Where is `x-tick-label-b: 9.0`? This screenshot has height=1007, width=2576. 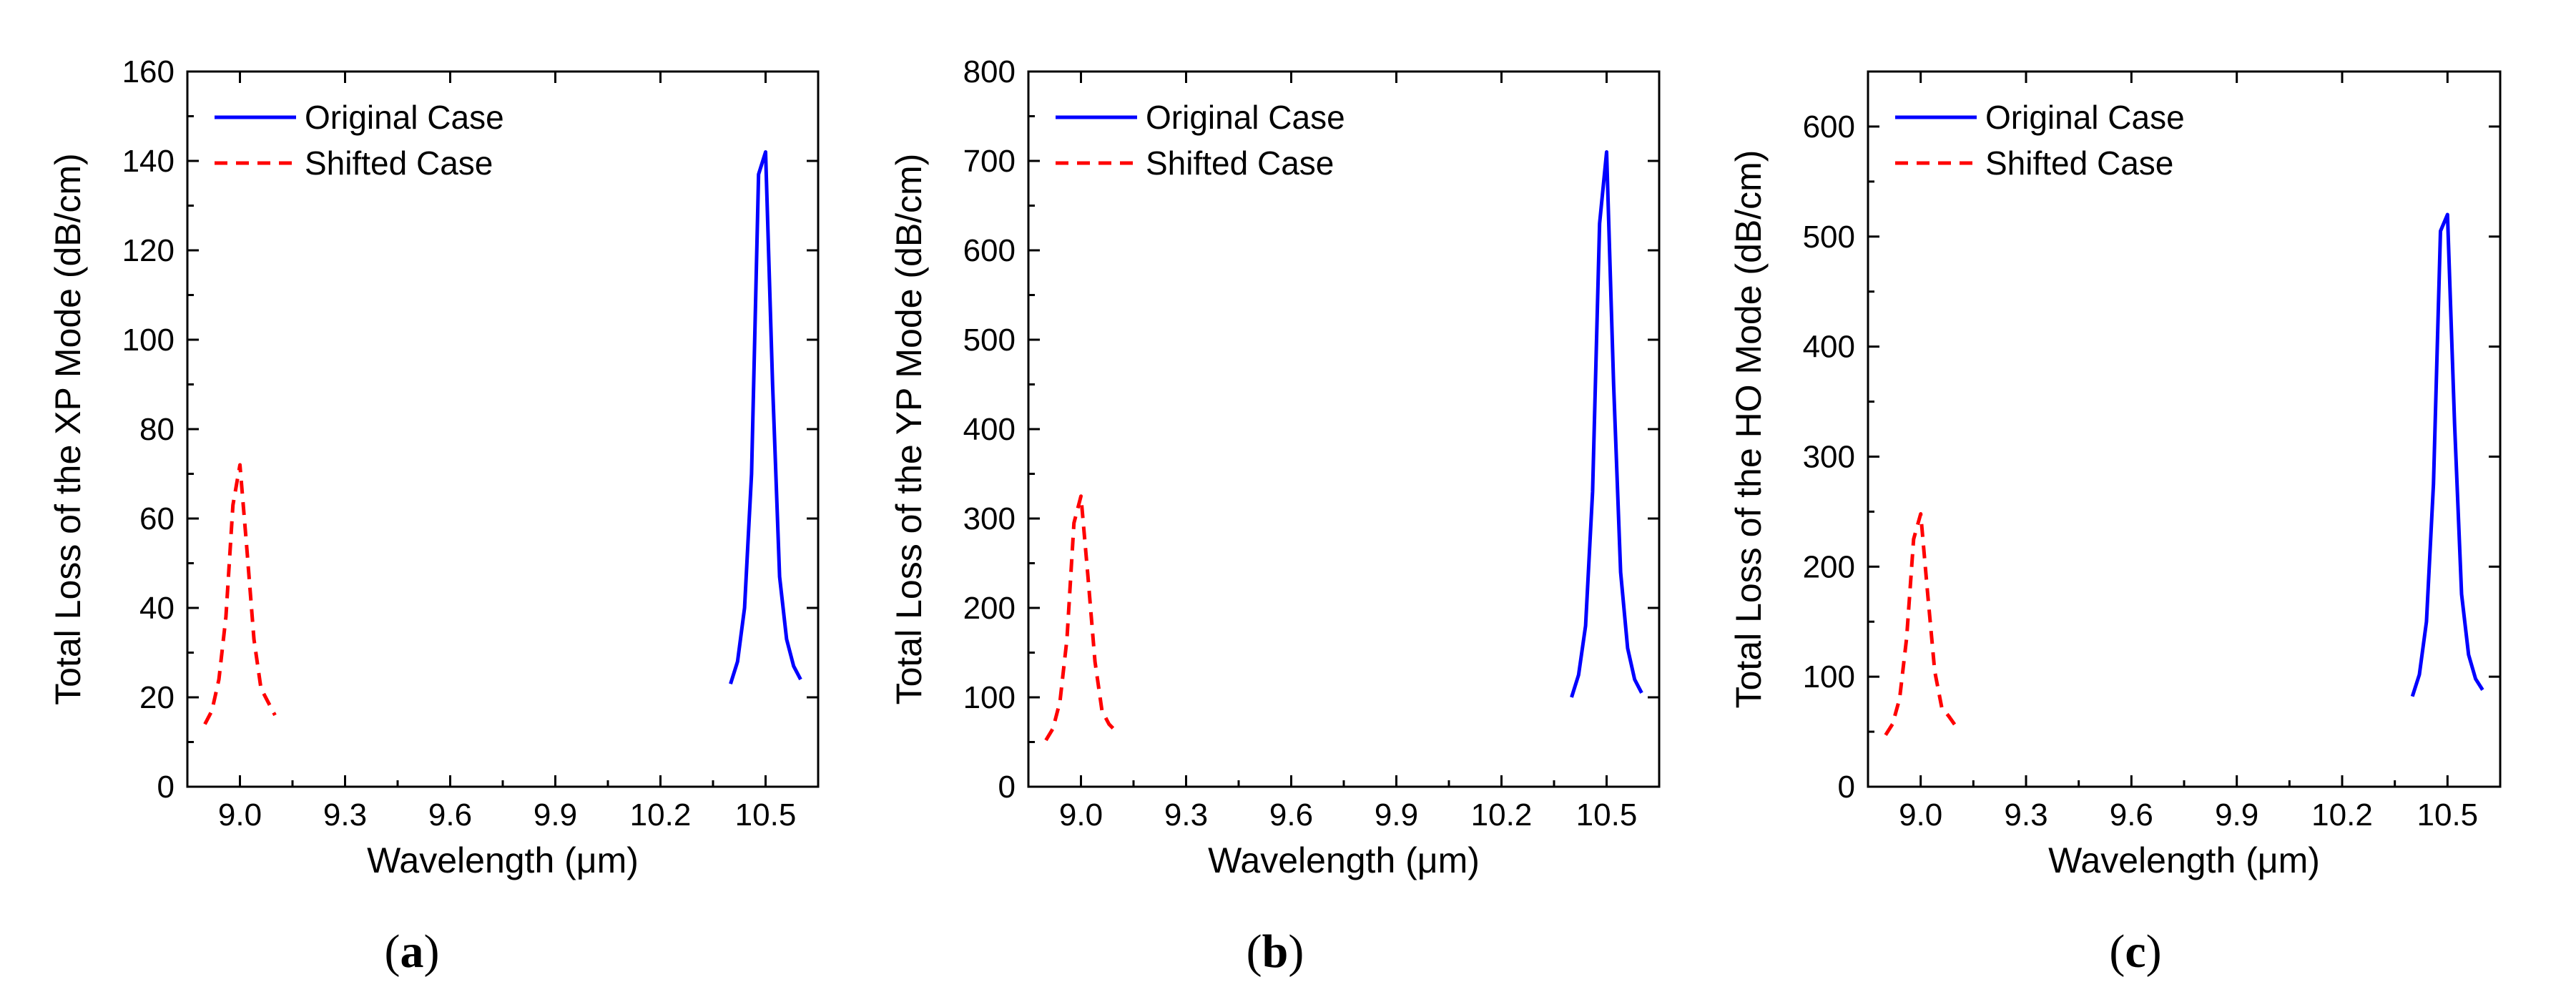
x-tick-label-b: 9.0 is located at coordinates (1081, 814).